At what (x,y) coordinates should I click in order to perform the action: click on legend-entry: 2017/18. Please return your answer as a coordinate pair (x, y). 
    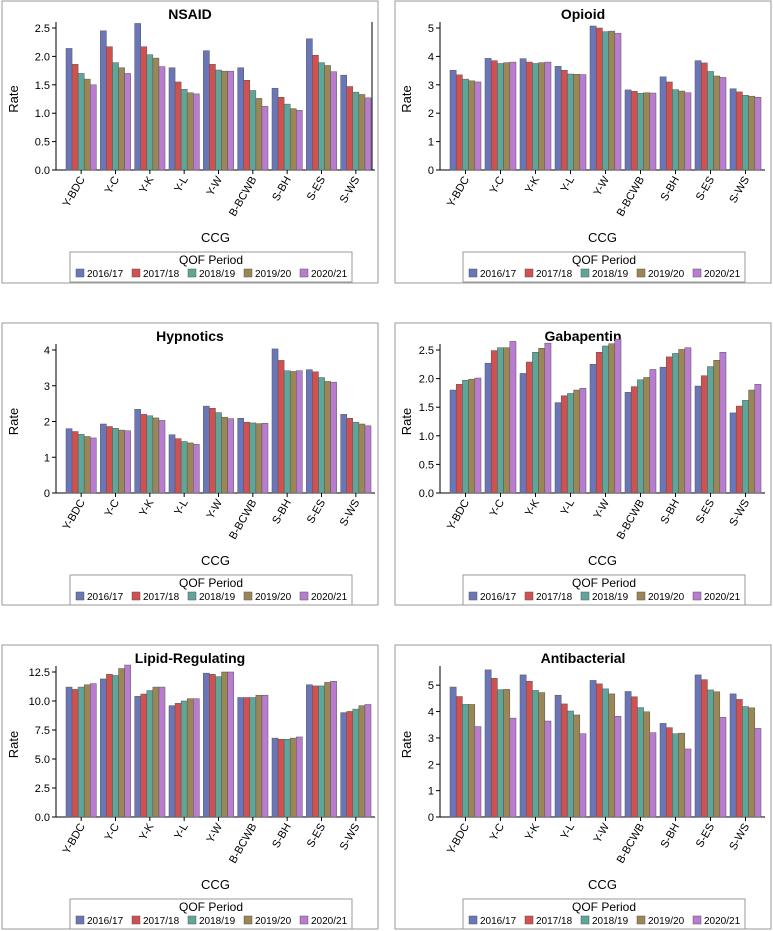
    Looking at the image, I should click on (161, 274).